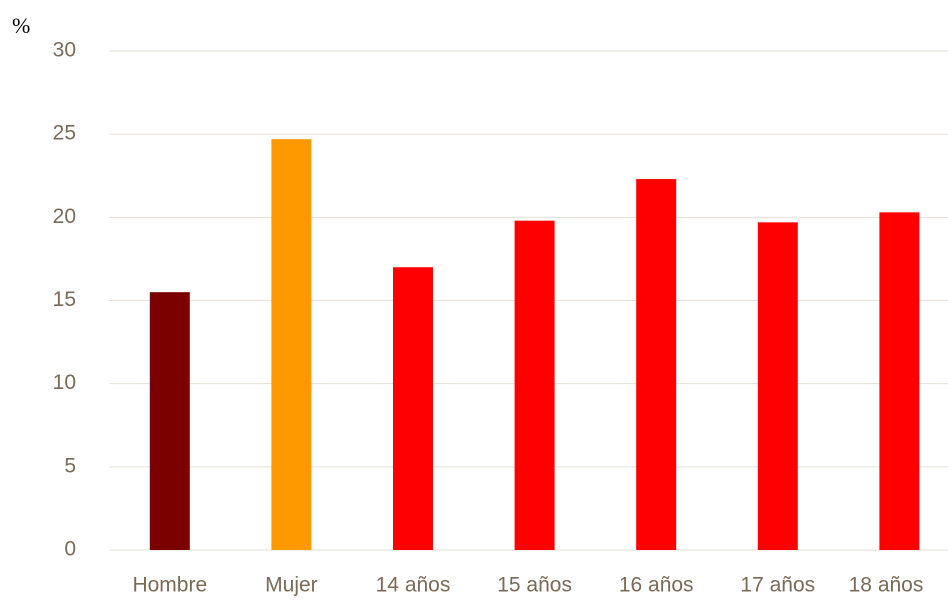 The height and width of the screenshot is (607, 948). I want to click on x-tick-label: 18 años, so click(886, 585).